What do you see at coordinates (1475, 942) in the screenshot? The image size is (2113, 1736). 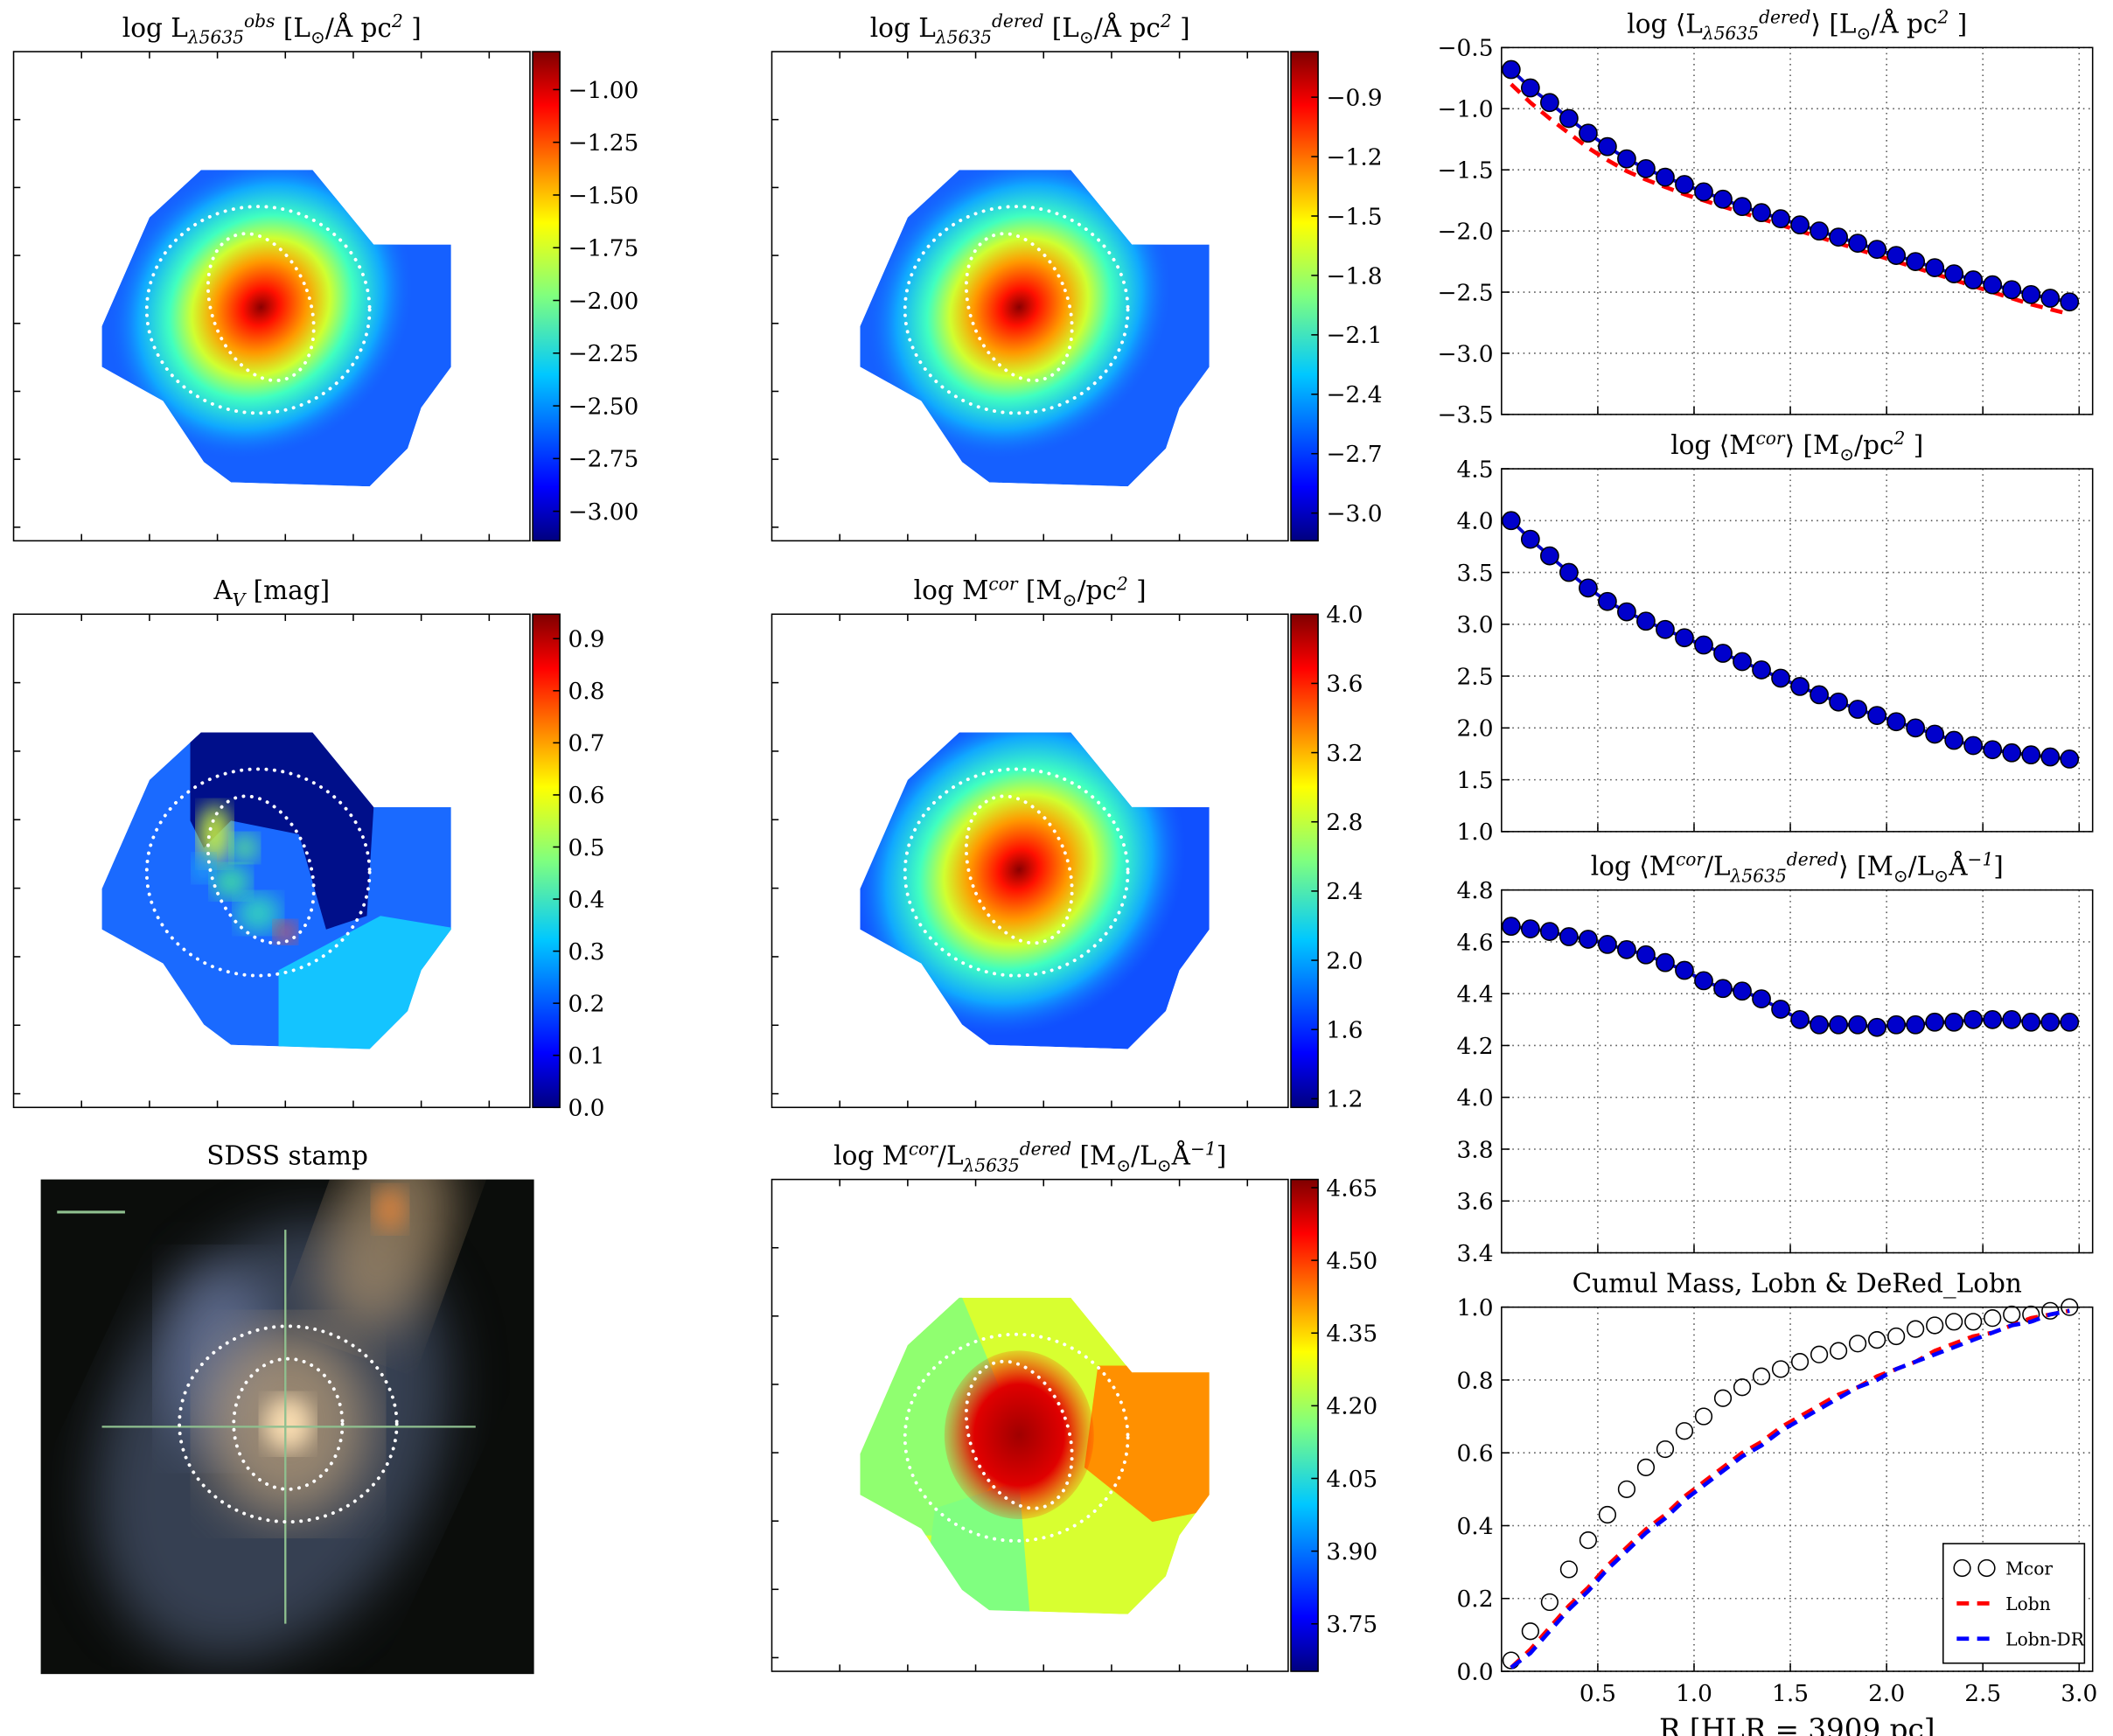 I see `y-tick-label: 4.6` at bounding box center [1475, 942].